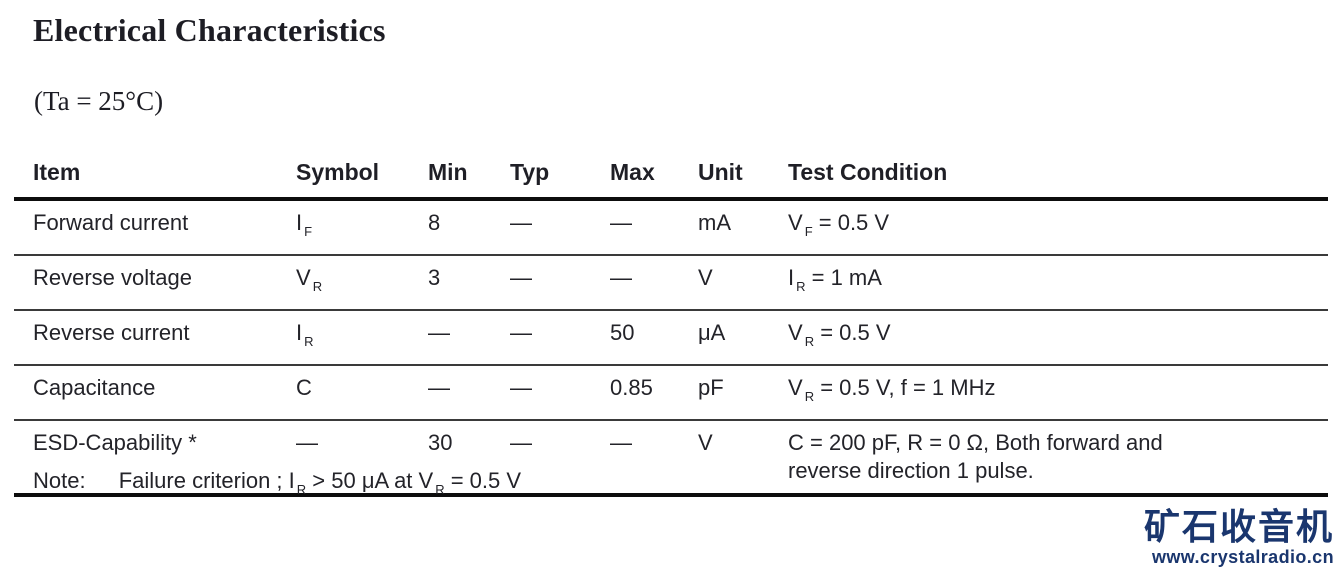 The image size is (1341, 572). Describe the element at coordinates (1058, 175) in the screenshot. I see `column-header-test-condition: Test Condition` at that location.